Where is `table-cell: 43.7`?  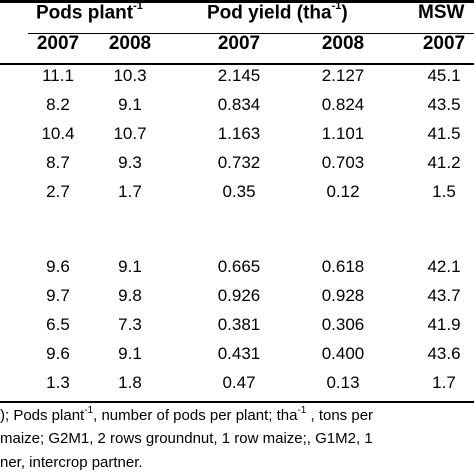 table-cell: 43.7 is located at coordinates (444, 295).